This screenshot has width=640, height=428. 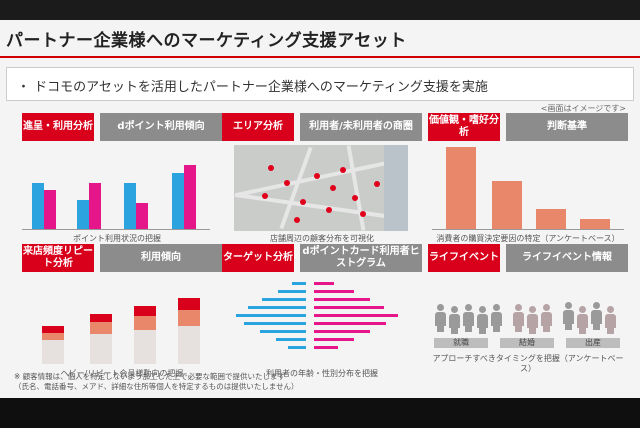 I want to click on stack-3-top, so click(x=145, y=311).